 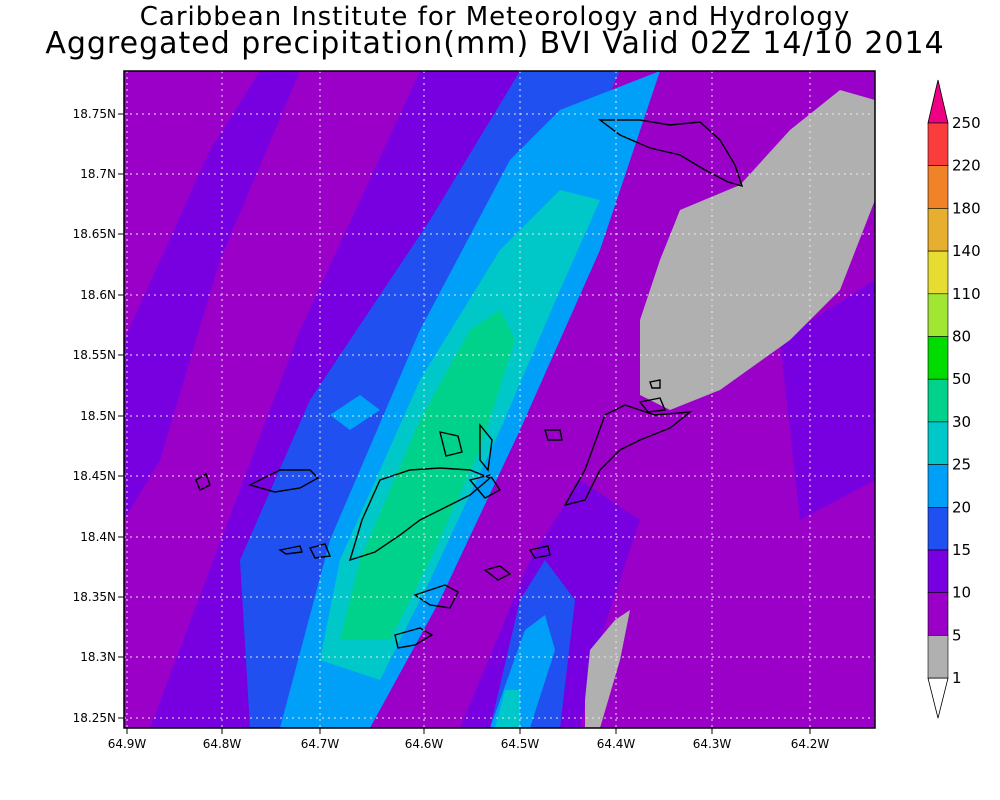 What do you see at coordinates (827, 400) in the screenshot?
I see `precip-band-10-15-d` at bounding box center [827, 400].